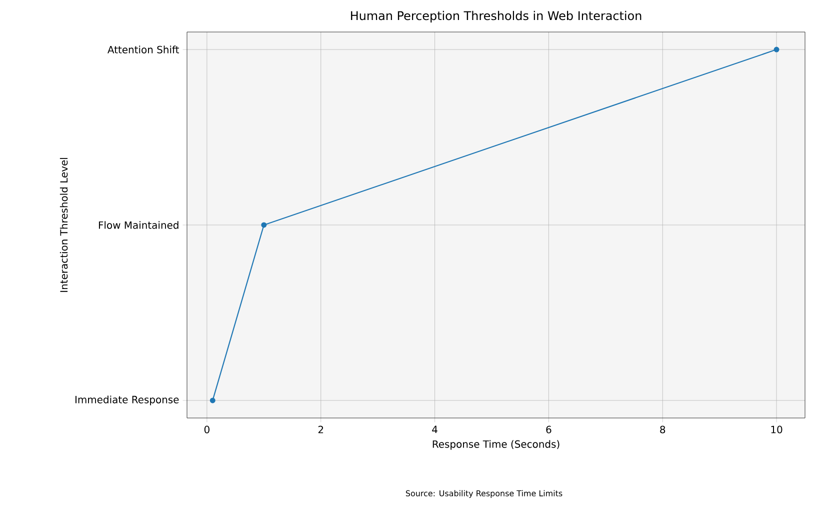 This screenshot has width=814, height=509. Describe the element at coordinates (321, 430) in the screenshot. I see `x-tick-label: 2` at that location.